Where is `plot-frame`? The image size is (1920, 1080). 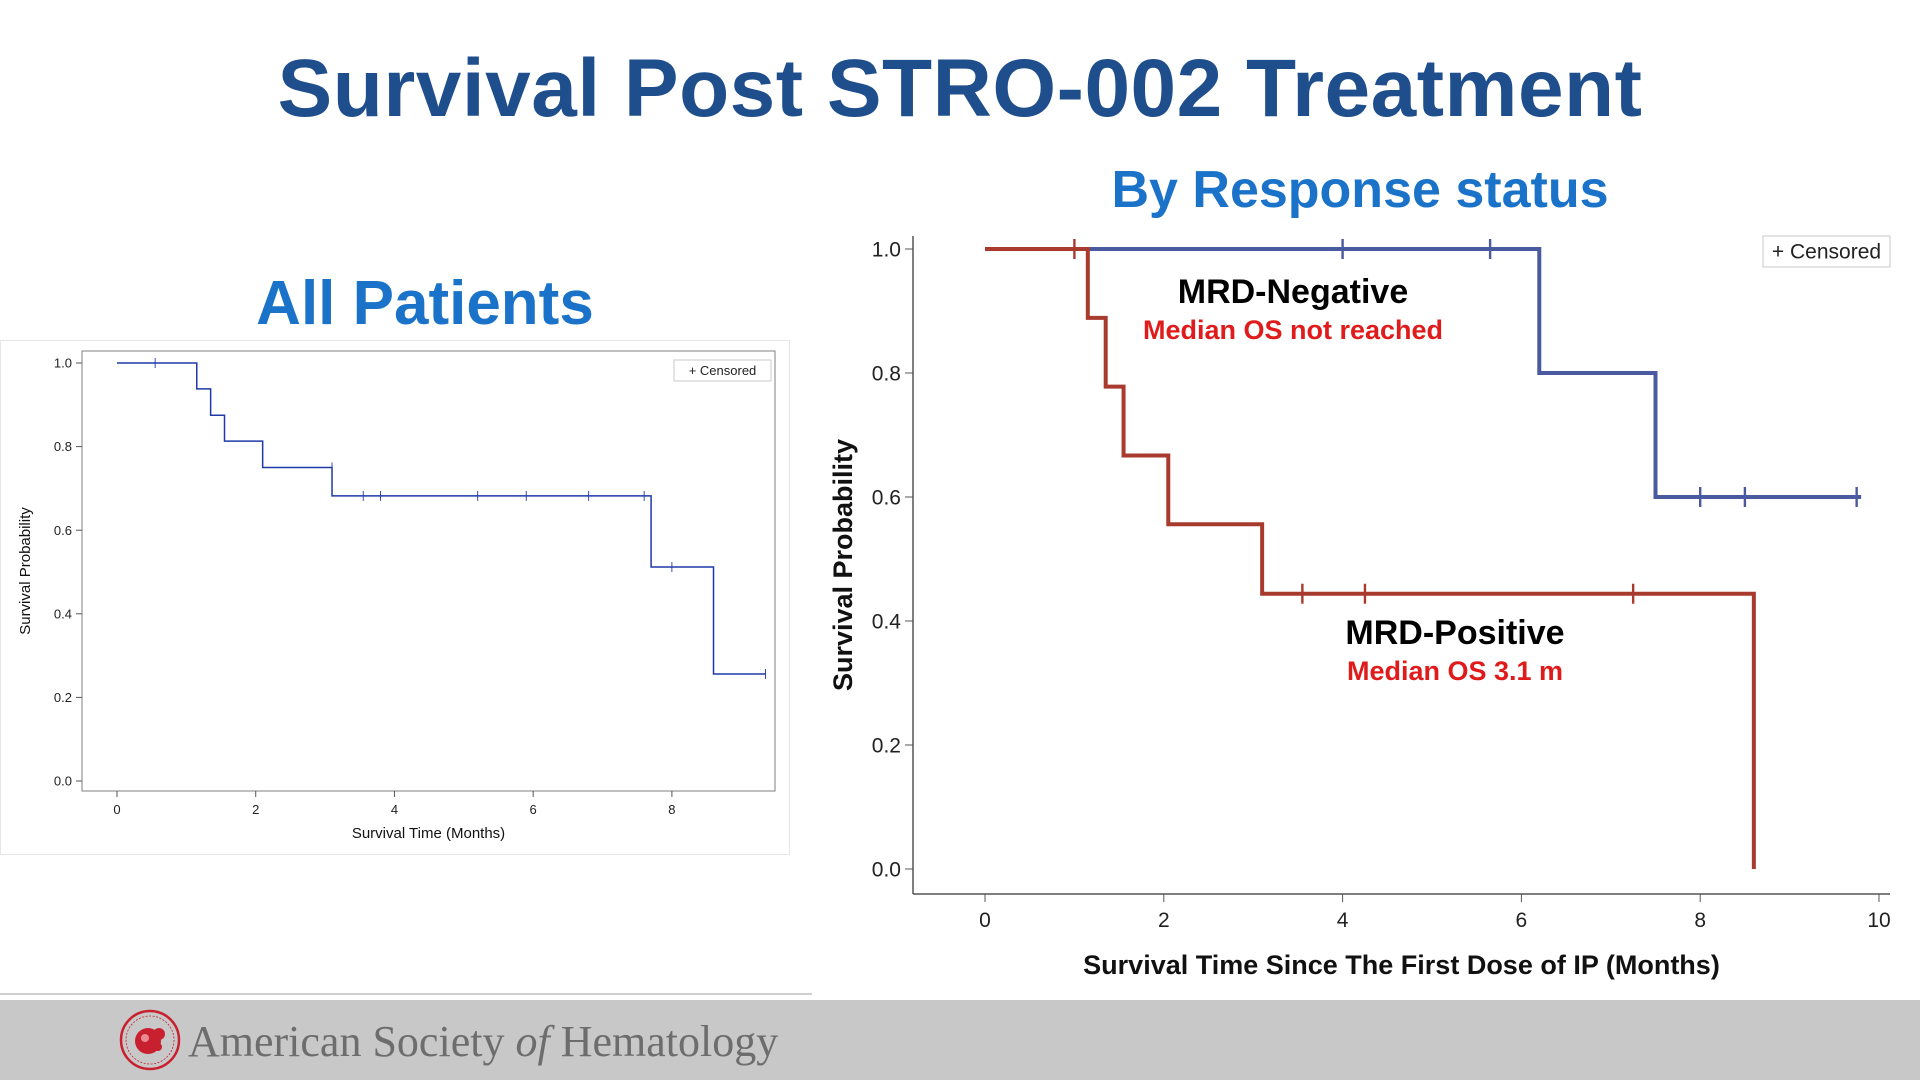
plot-frame is located at coordinates (428, 571).